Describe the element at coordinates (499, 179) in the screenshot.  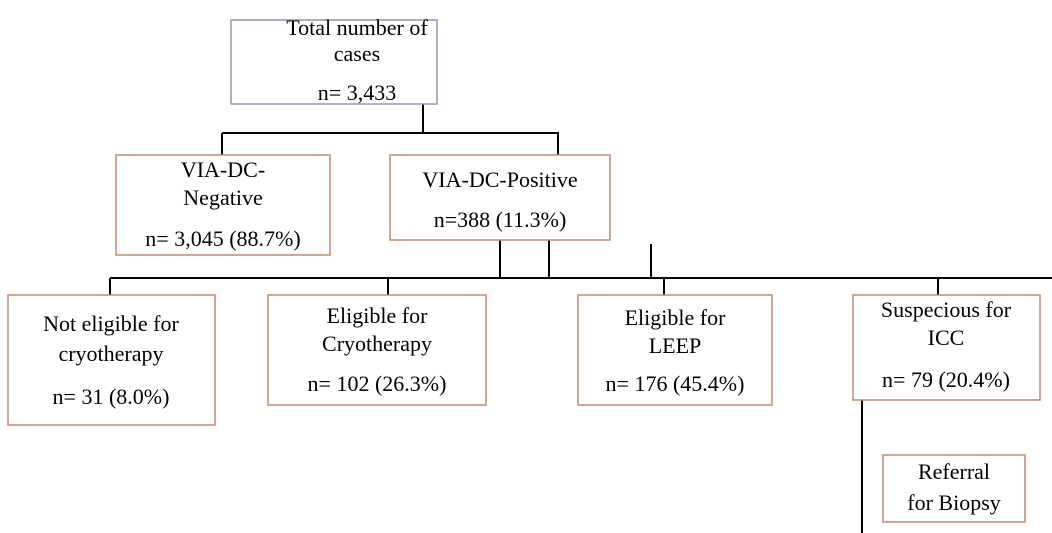
I see `node-text: VIA-DC-Positive` at that location.